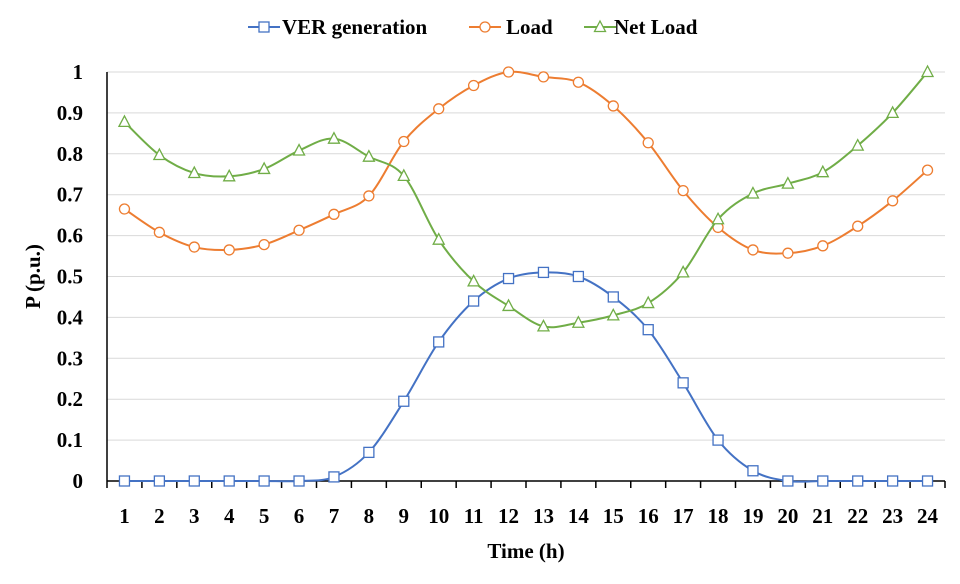 Image resolution: width=960 pixels, height=584 pixels. Describe the element at coordinates (404, 516) in the screenshot. I see `x-tick-label: 9` at that location.